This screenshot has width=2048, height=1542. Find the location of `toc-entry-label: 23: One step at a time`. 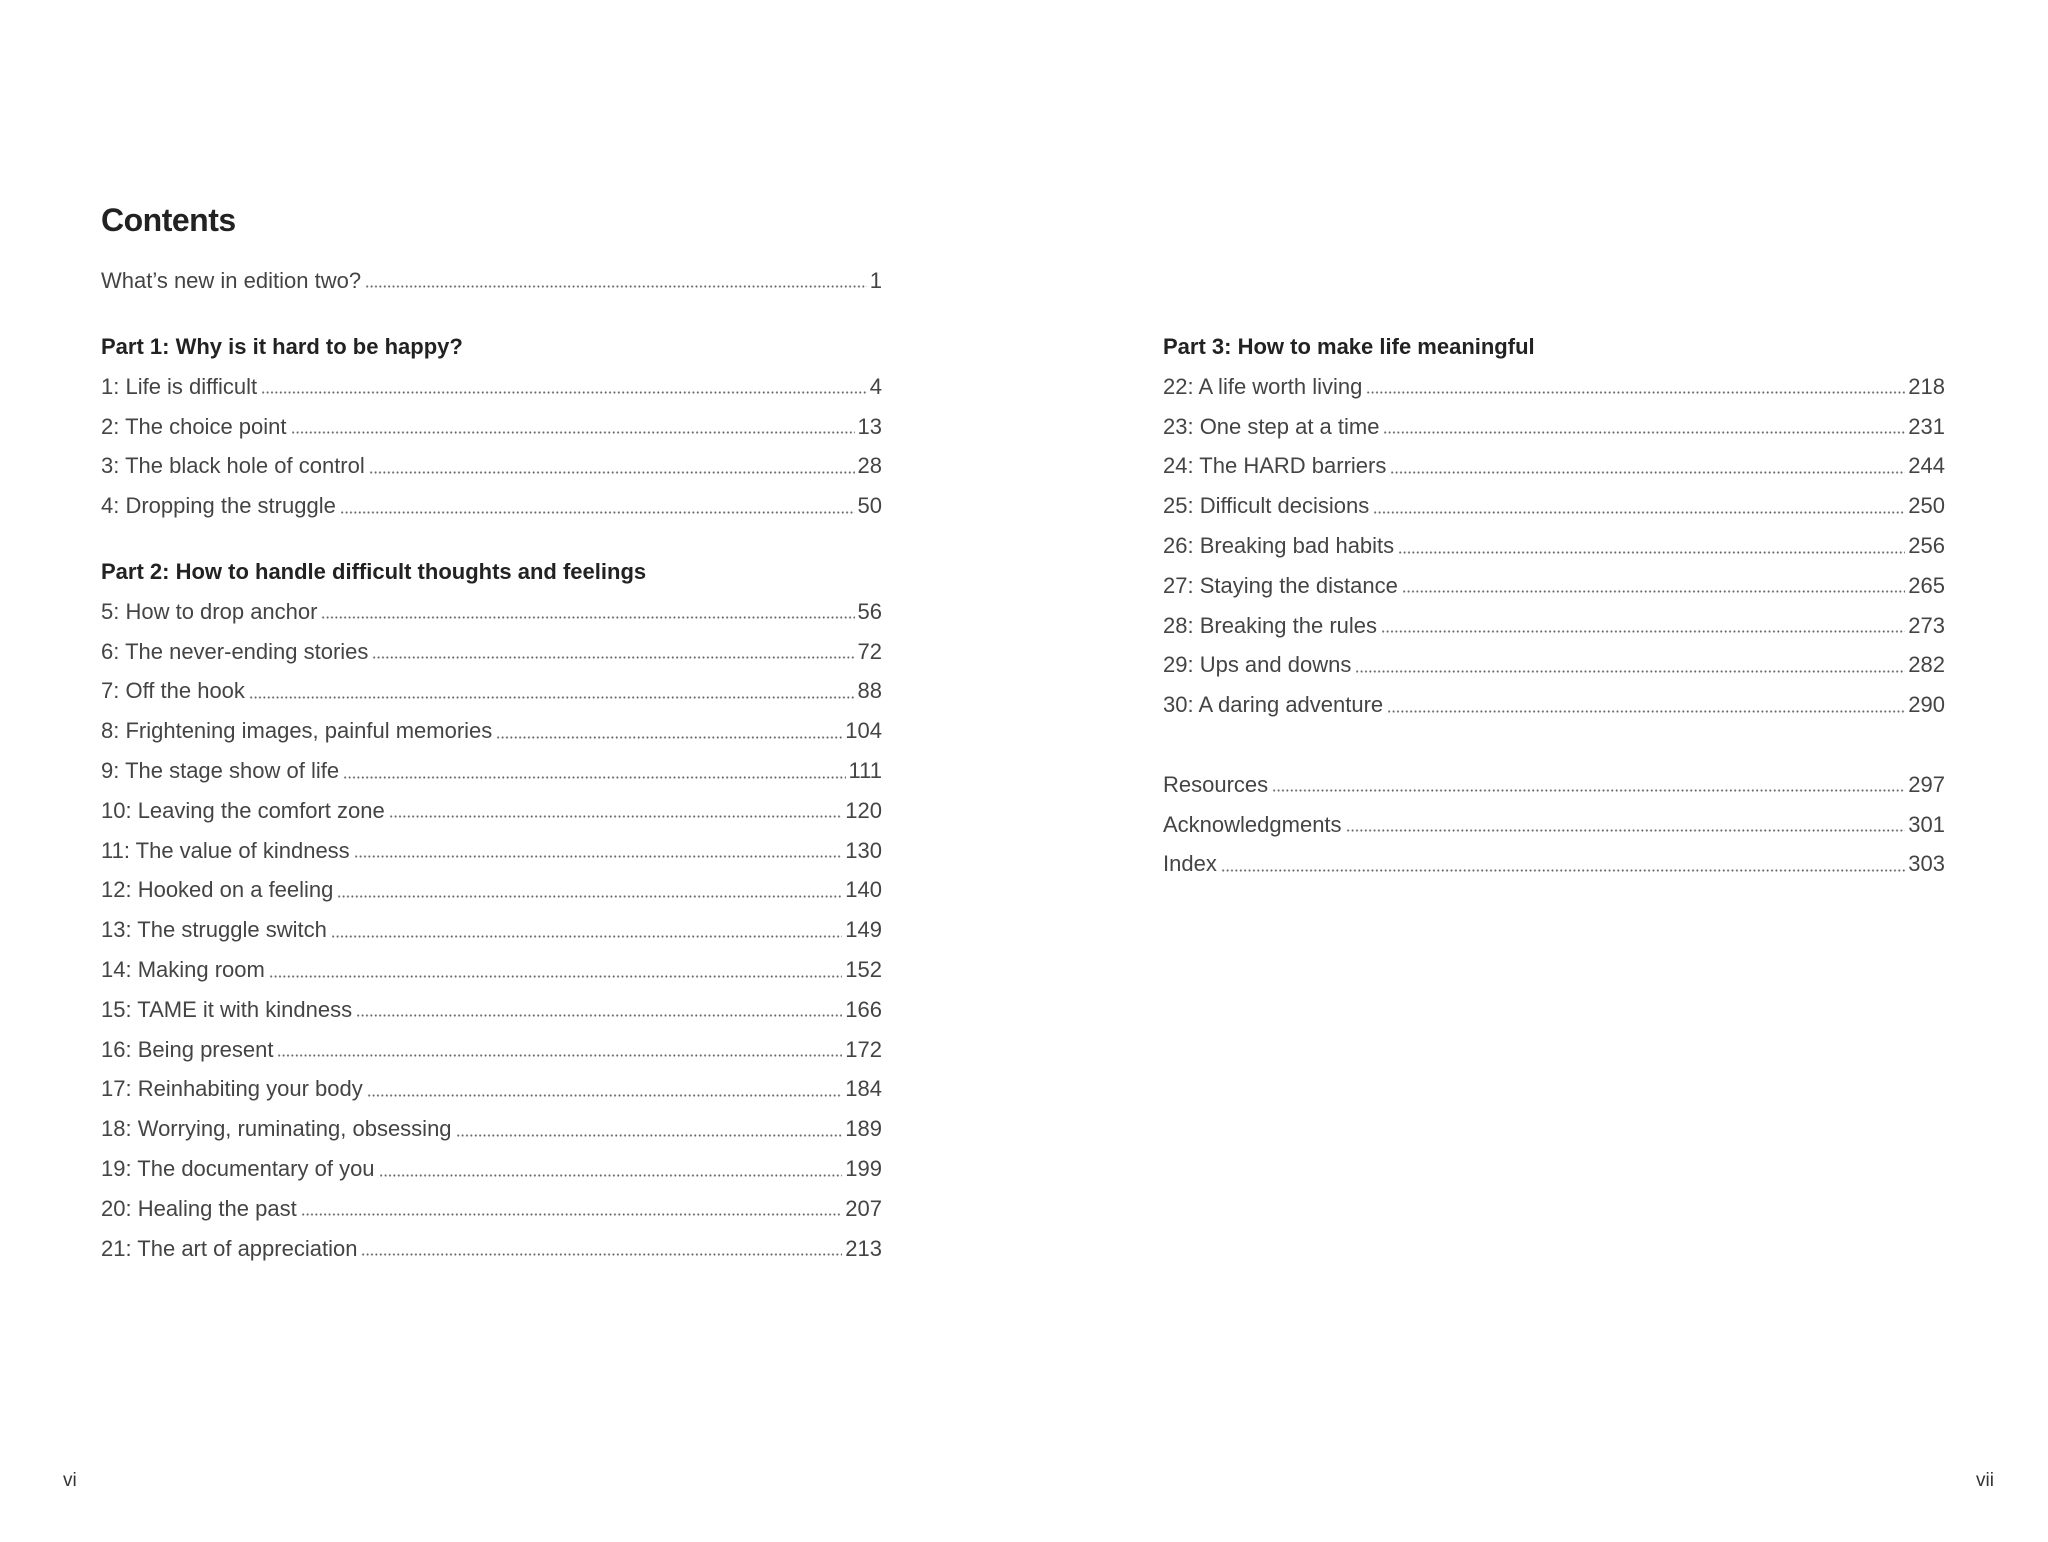

toc-entry-label: 23: One step at a time is located at coordinates (1271, 426).